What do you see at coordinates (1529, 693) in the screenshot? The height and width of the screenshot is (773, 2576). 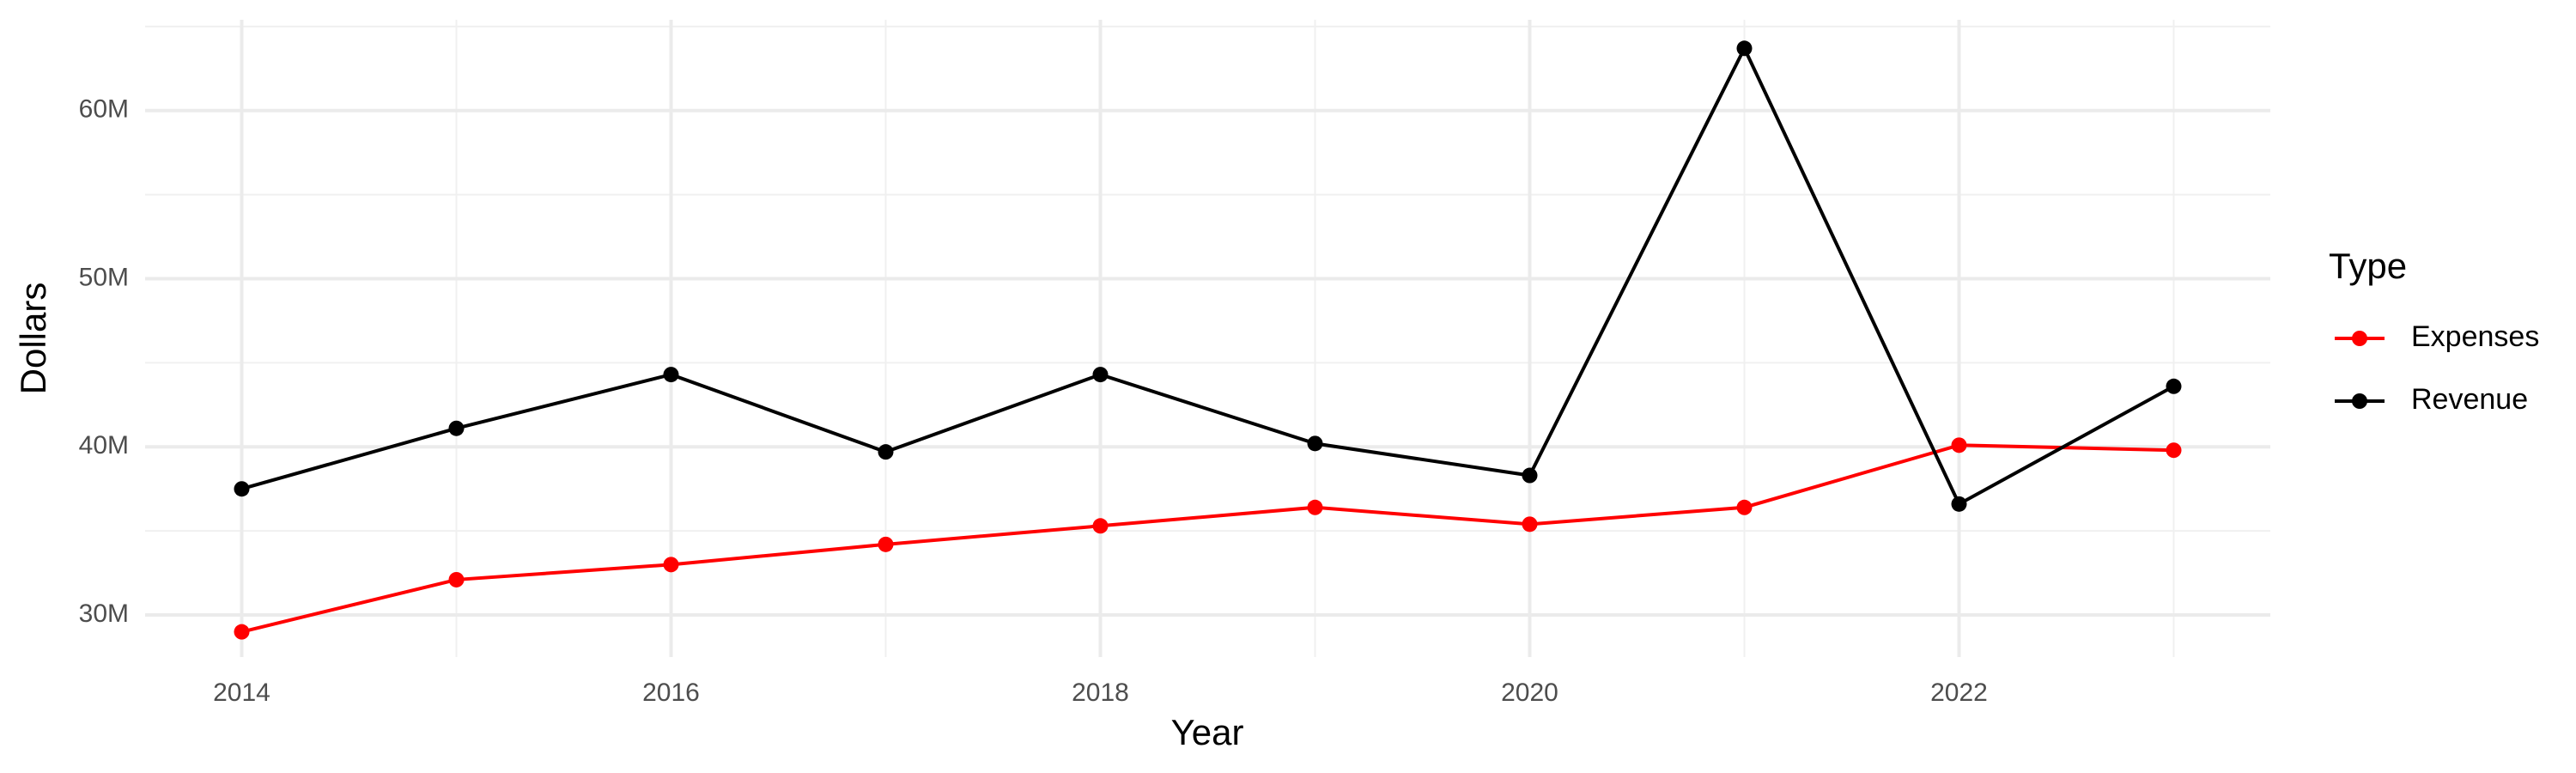 I see `x-tick-label: 2020` at bounding box center [1529, 693].